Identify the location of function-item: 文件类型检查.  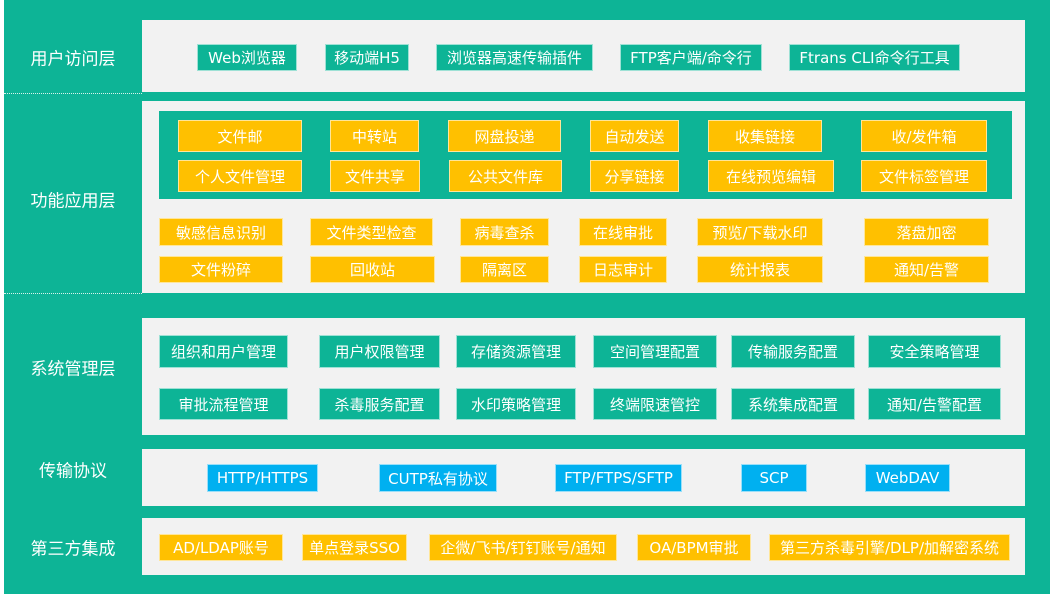
(371, 232).